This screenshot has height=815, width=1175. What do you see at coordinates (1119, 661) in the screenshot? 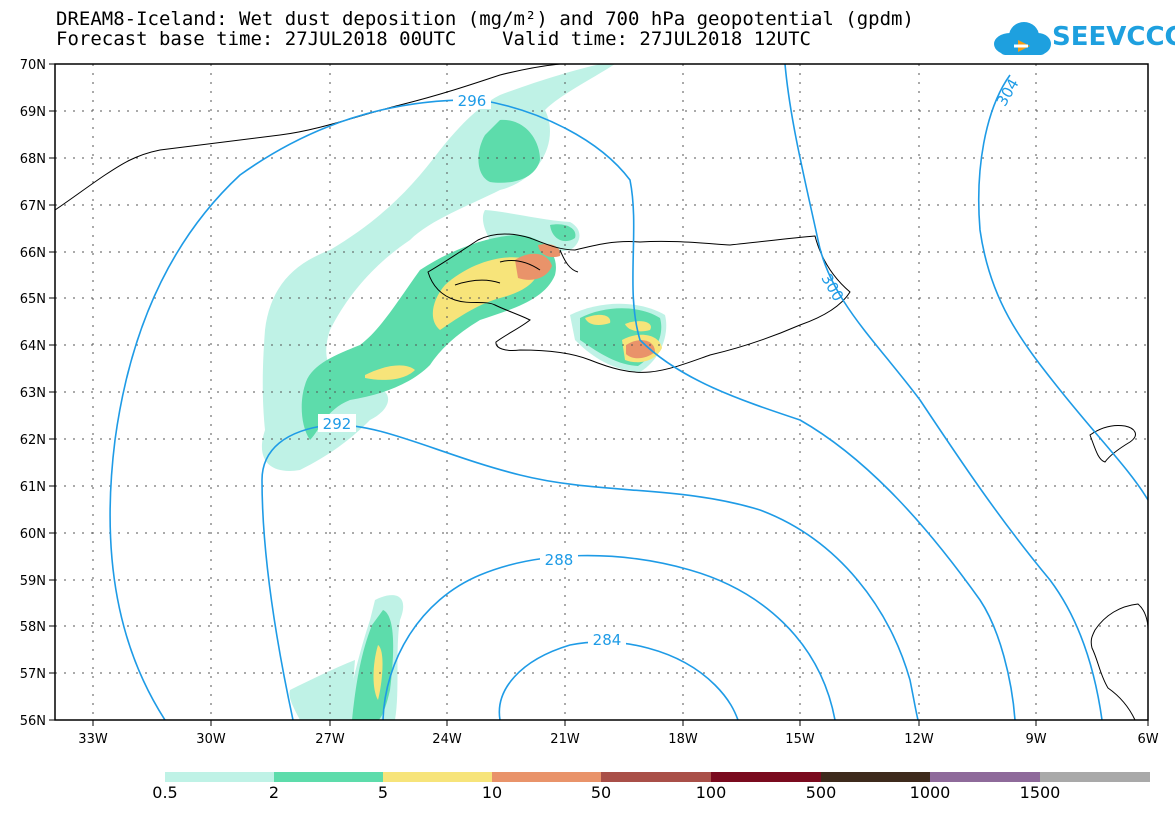
I see `scotland-coast` at bounding box center [1119, 661].